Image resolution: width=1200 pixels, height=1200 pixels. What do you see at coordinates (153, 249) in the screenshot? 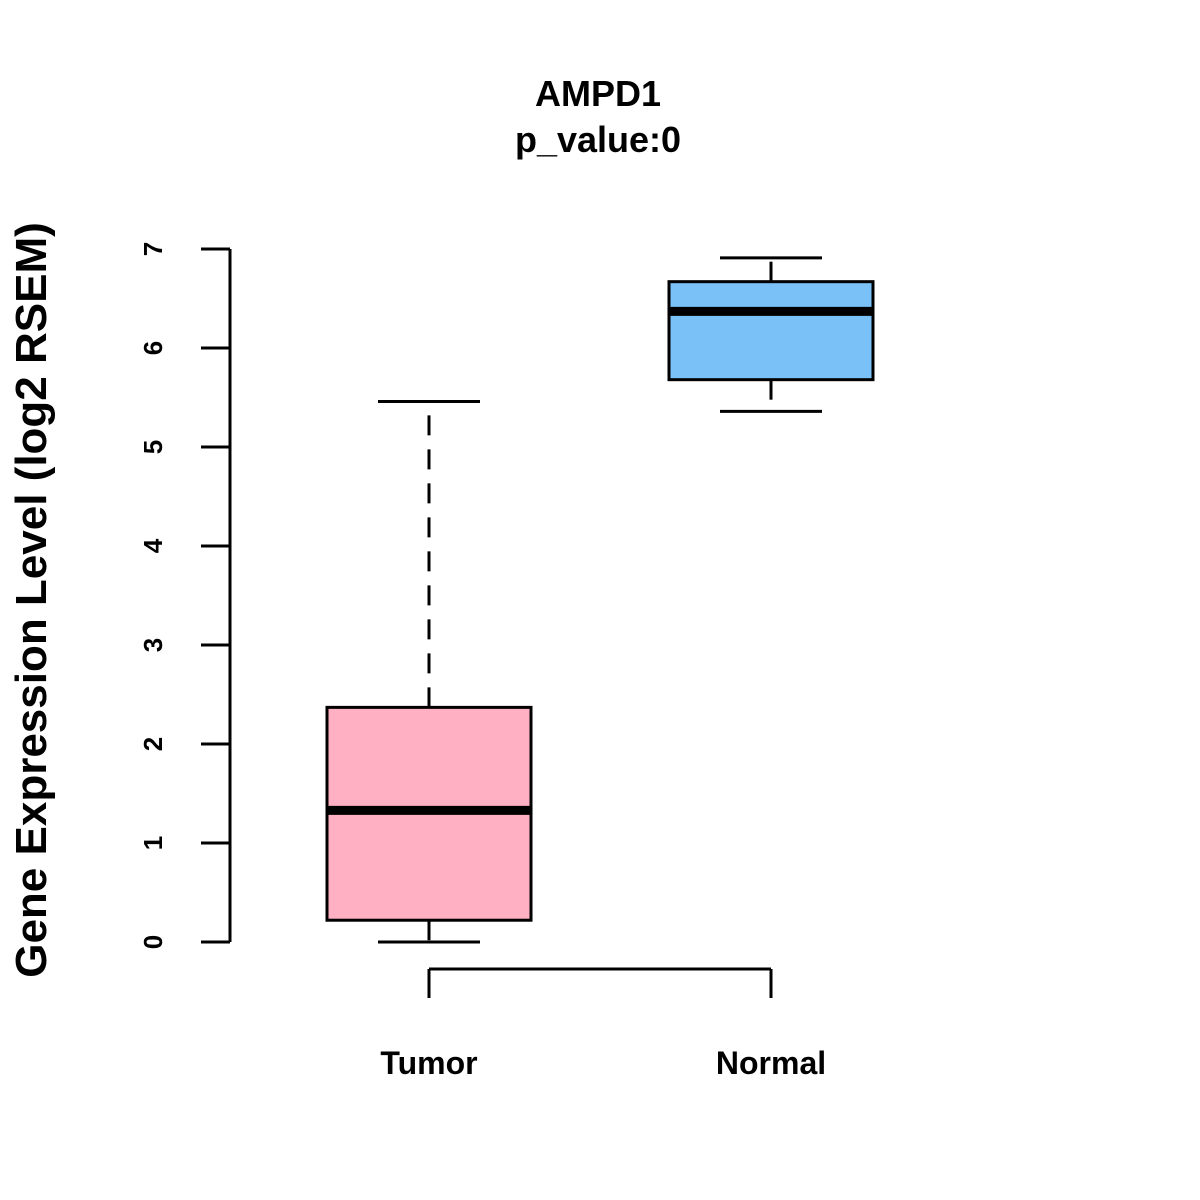
I see `y-tick-label: 7` at bounding box center [153, 249].